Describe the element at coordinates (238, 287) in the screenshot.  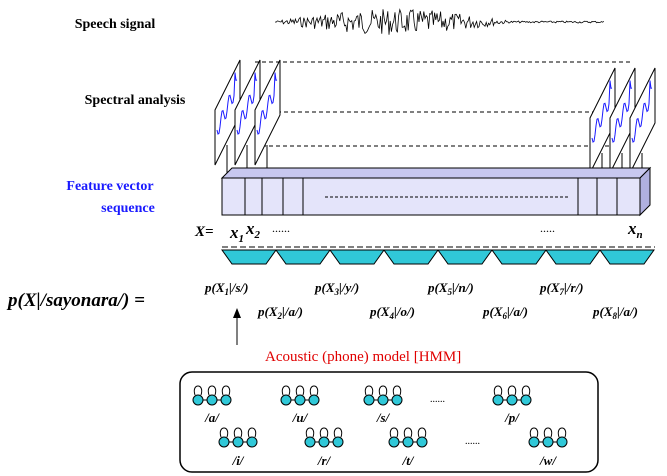
I see `term-rest: |/s/)` at that location.